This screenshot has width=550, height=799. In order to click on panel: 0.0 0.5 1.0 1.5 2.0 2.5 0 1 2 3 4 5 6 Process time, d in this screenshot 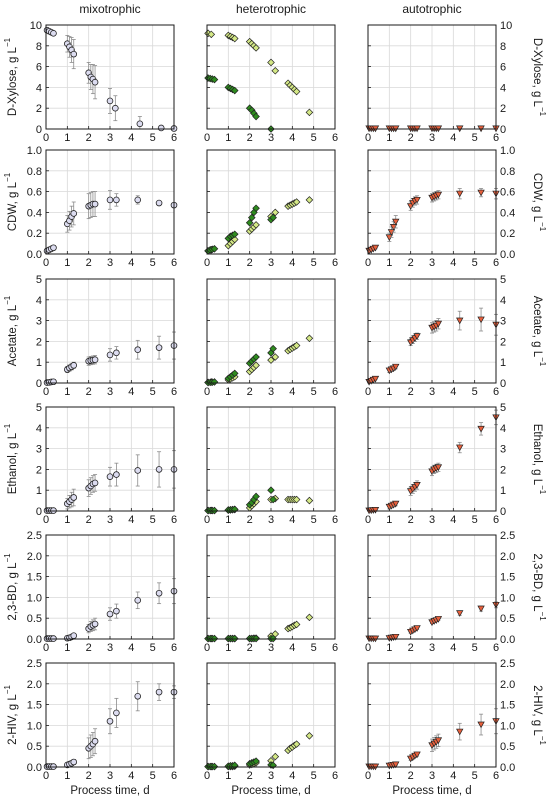, I will do `click(102, 727)`.